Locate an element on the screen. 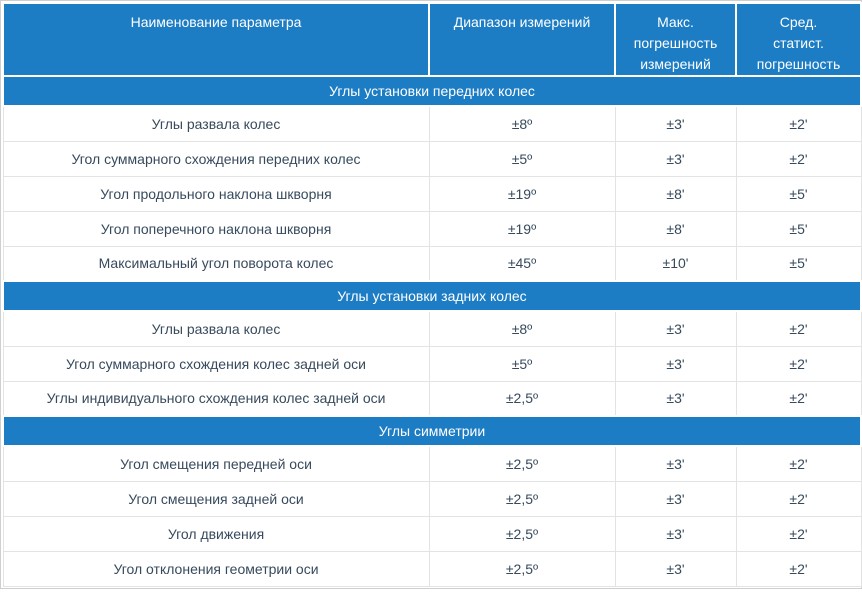 Image resolution: width=862 pixels, height=611 pixels. table-row: Угол смещения задней оси ±2,5º ±3' ±2' is located at coordinates (432, 498).